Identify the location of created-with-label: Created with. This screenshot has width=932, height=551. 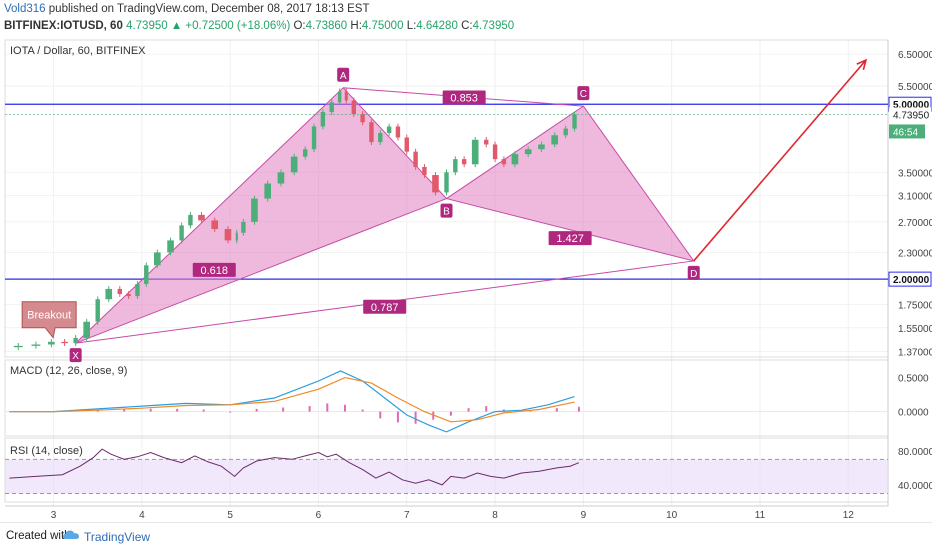
(38, 536).